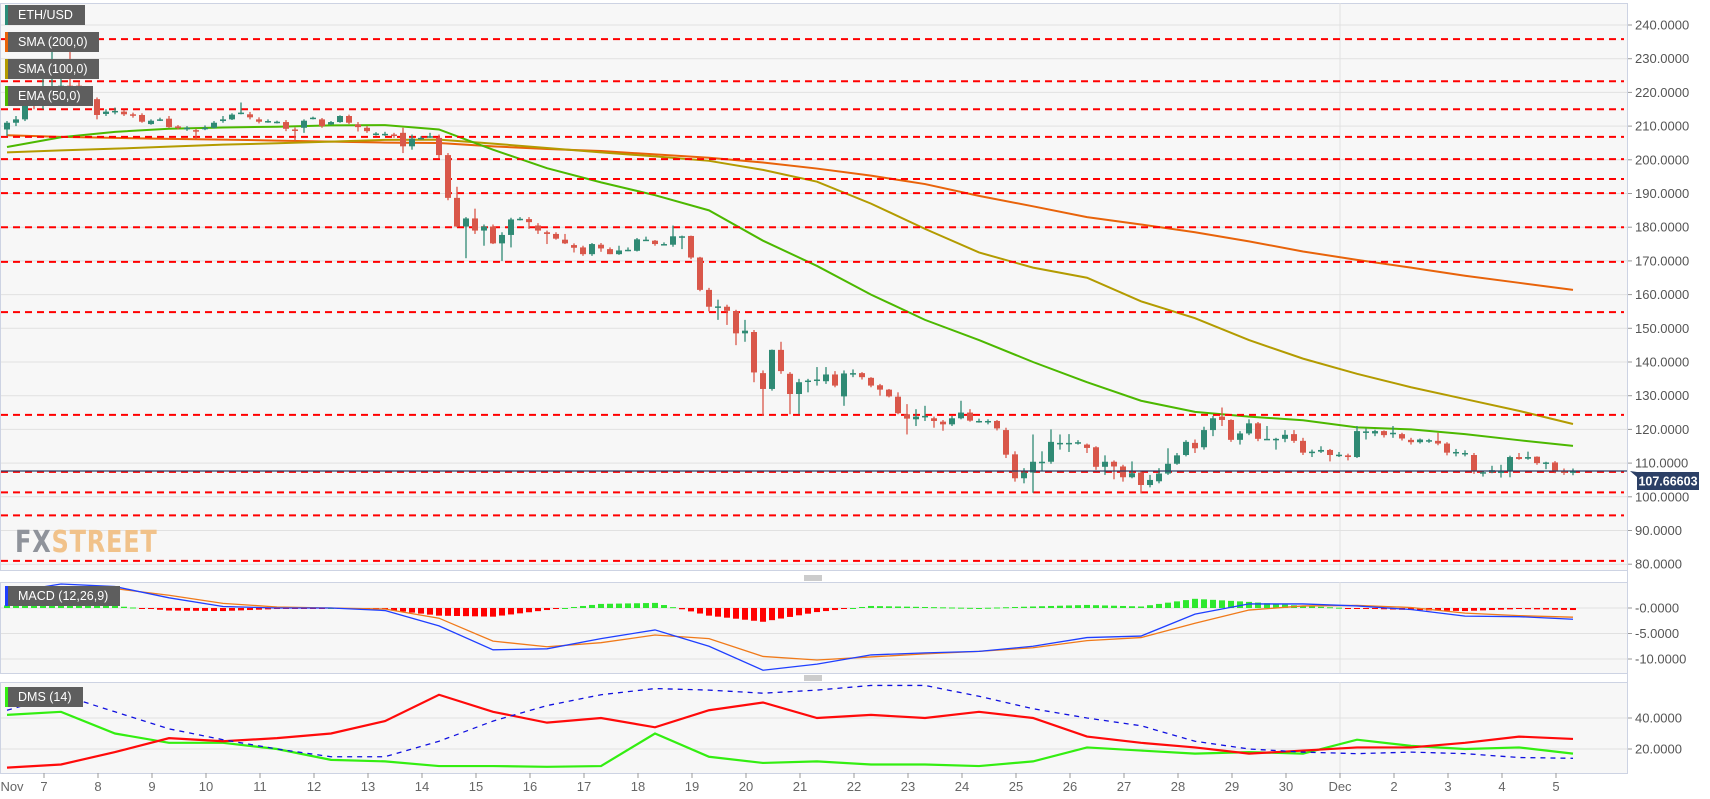 The width and height of the screenshot is (1710, 799). I want to click on dms-legend: DMS (14), so click(44, 697).